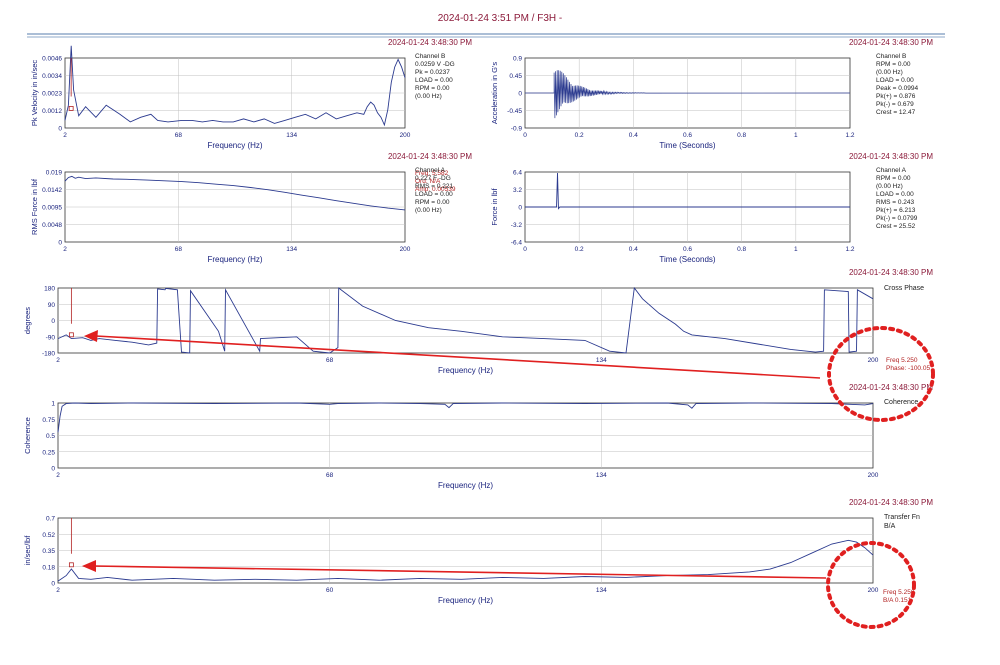  I want to click on p7-x-tick-label: 60, so click(330, 590).